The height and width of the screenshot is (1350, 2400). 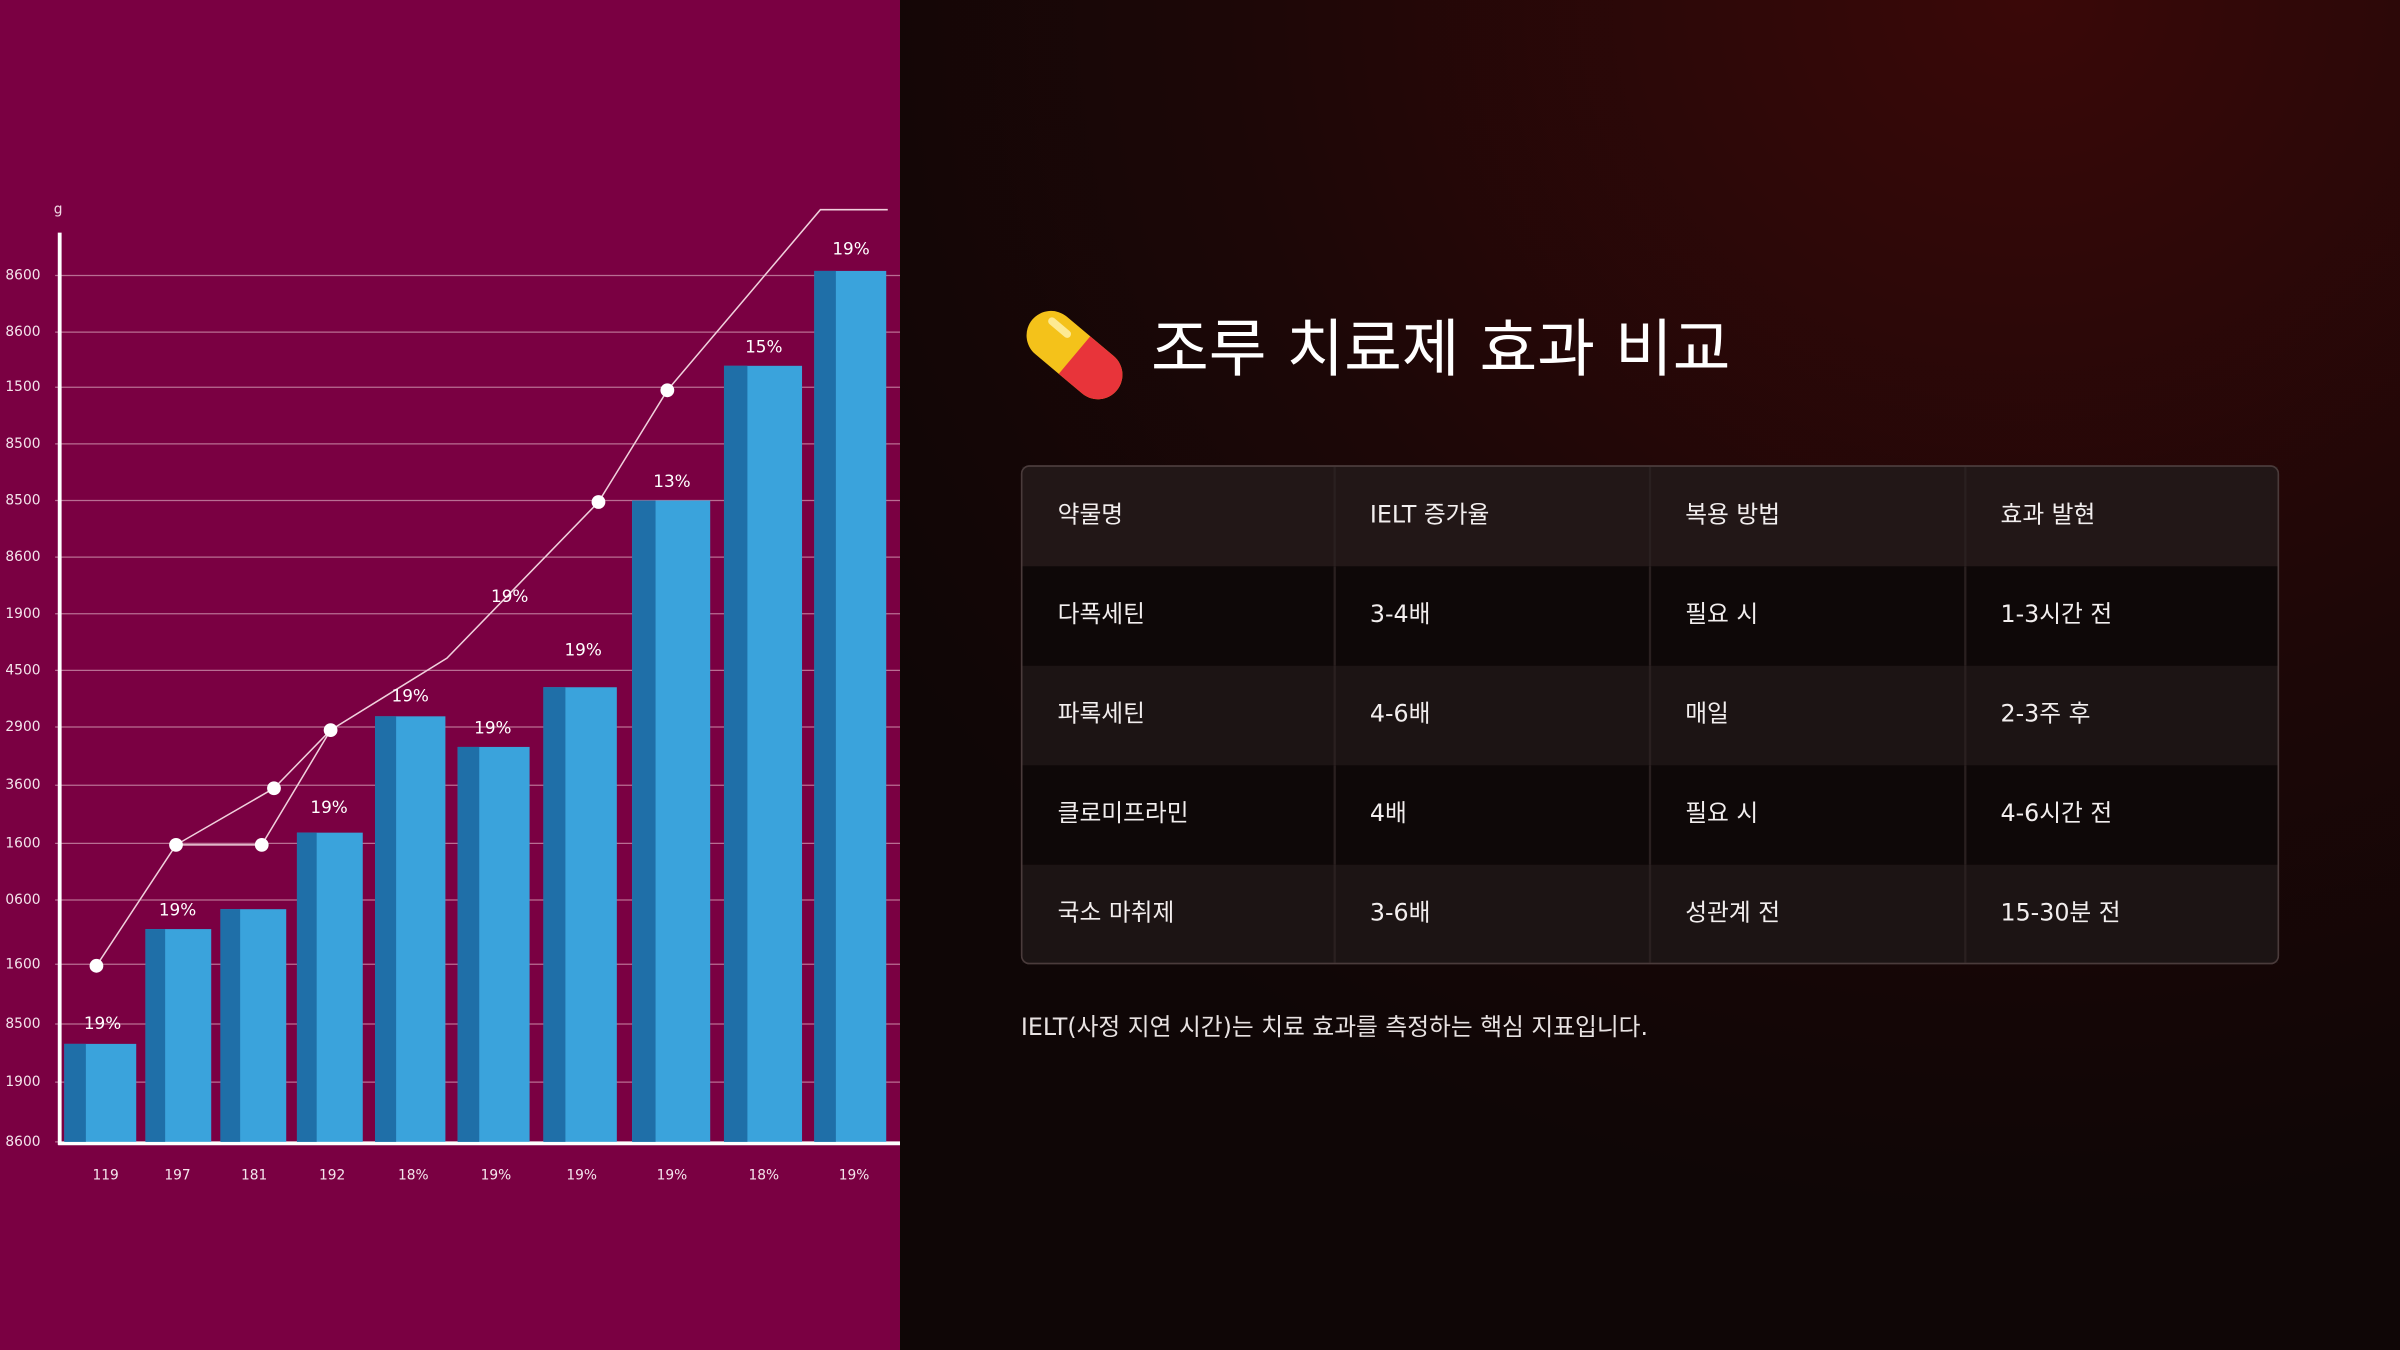 What do you see at coordinates (2057, 813) in the screenshot?
I see `table-cell: 4-6시간 전` at bounding box center [2057, 813].